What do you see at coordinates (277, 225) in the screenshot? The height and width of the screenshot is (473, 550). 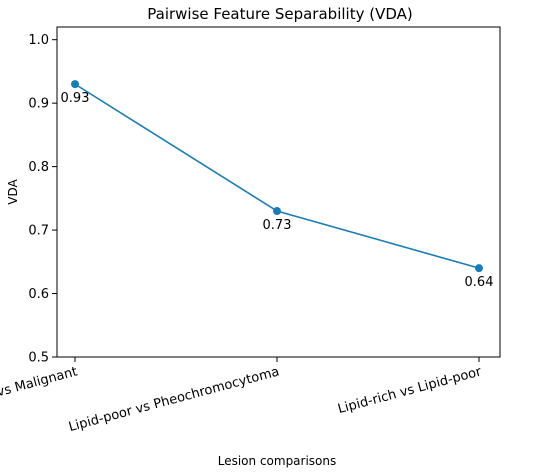 I see `data-label: 0.73` at bounding box center [277, 225].